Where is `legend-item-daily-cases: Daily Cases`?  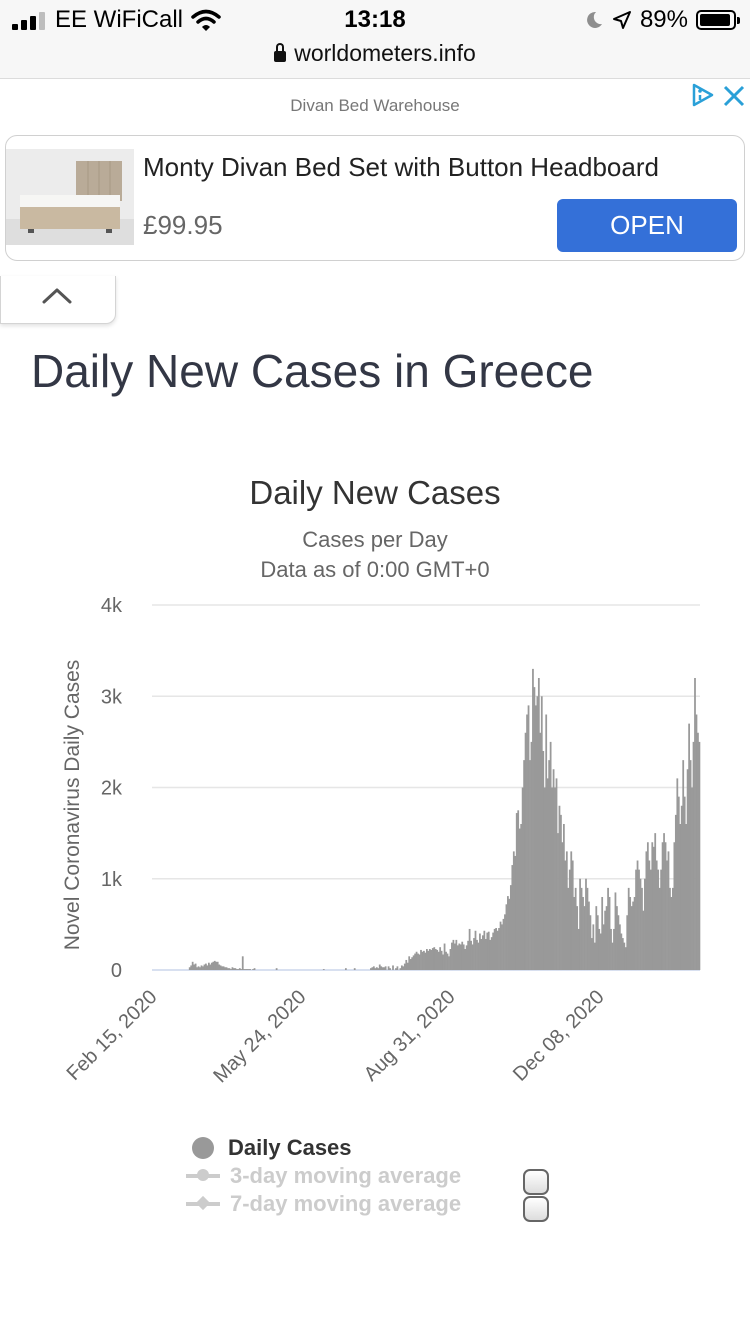 legend-item-daily-cases: Daily Cases is located at coordinates (323, 1148).